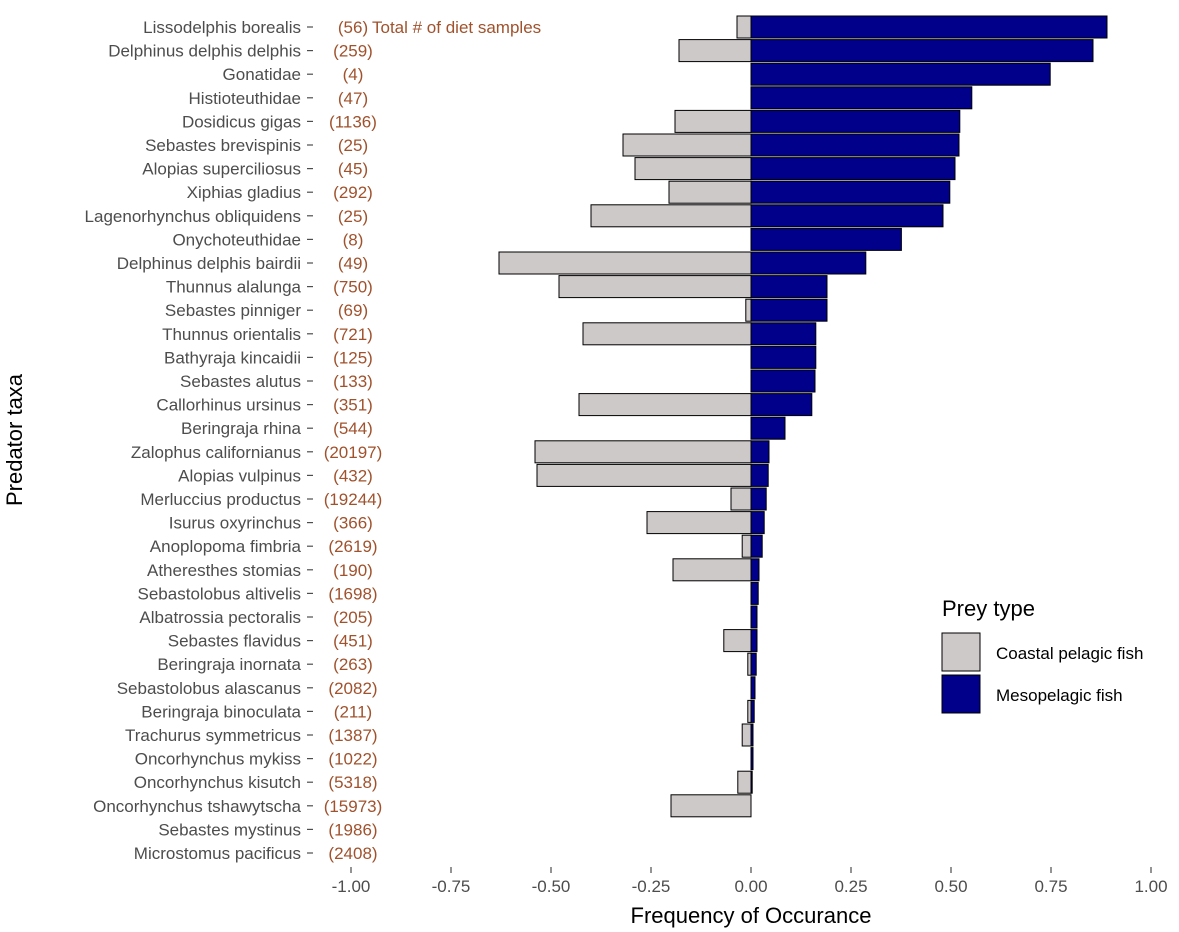  What do you see at coordinates (223, 145) in the screenshot?
I see `predator-label: Sebastes brevispinis` at bounding box center [223, 145].